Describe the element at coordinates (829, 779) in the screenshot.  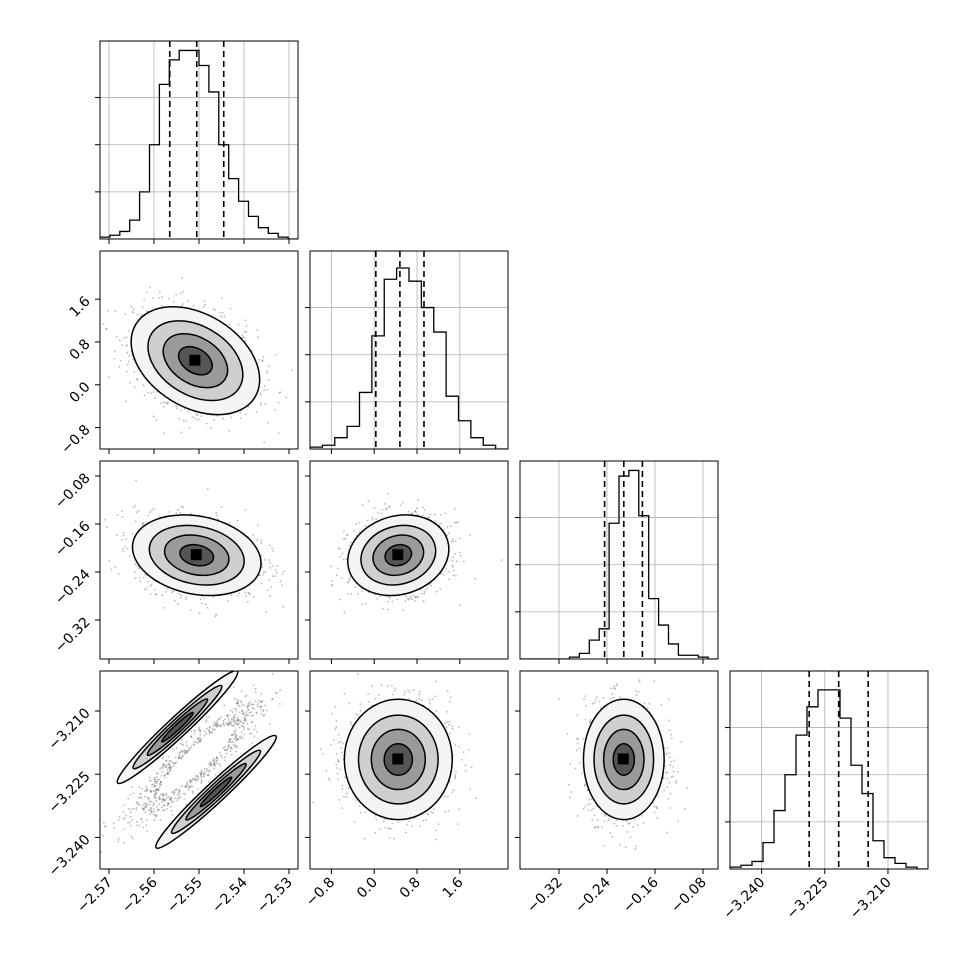
I see `histogram-step` at that location.